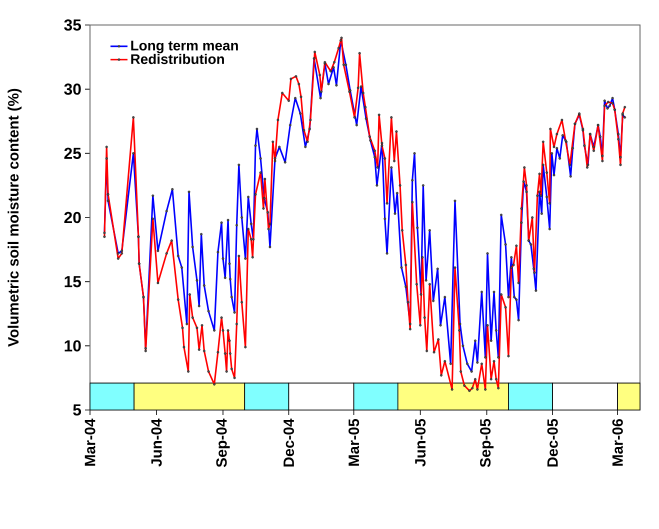 This screenshot has height=529, width=659. Describe the element at coordinates (177, 59) in the screenshot. I see `legend-label: Redistribution` at that location.